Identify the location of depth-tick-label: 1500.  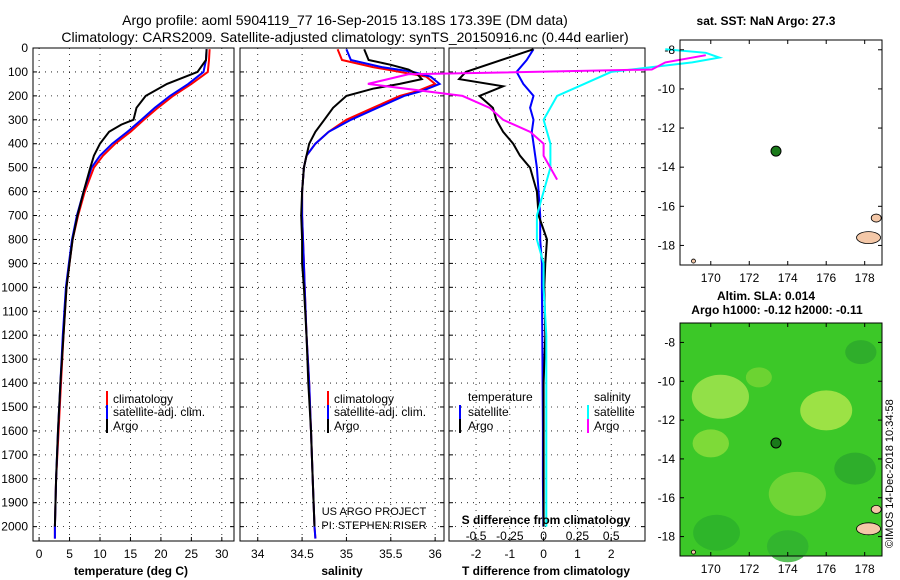
(14, 407).